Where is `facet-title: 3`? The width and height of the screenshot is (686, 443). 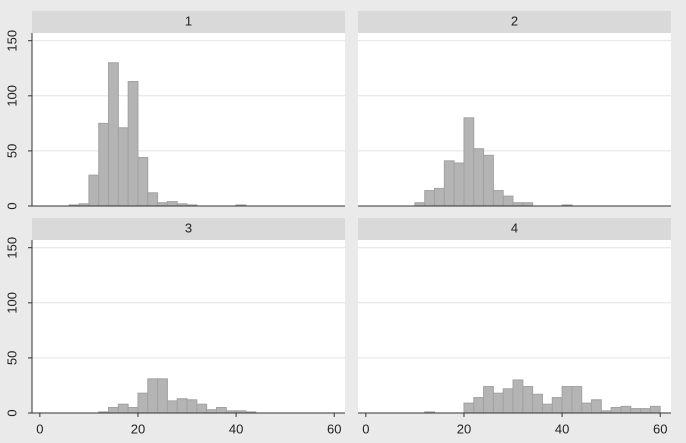
facet-title: 3 is located at coordinates (188, 227).